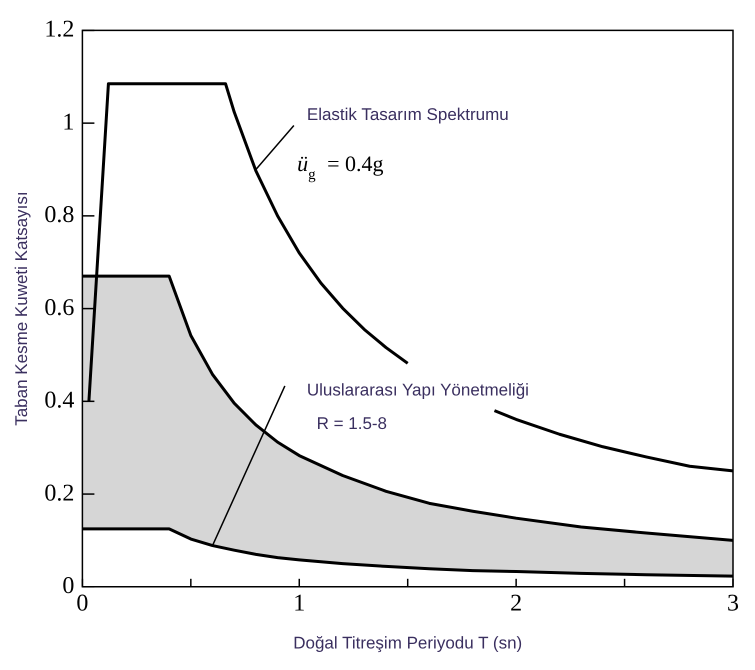 This screenshot has height=670, width=755. I want to click on x-tick-label: 2, so click(516, 603).